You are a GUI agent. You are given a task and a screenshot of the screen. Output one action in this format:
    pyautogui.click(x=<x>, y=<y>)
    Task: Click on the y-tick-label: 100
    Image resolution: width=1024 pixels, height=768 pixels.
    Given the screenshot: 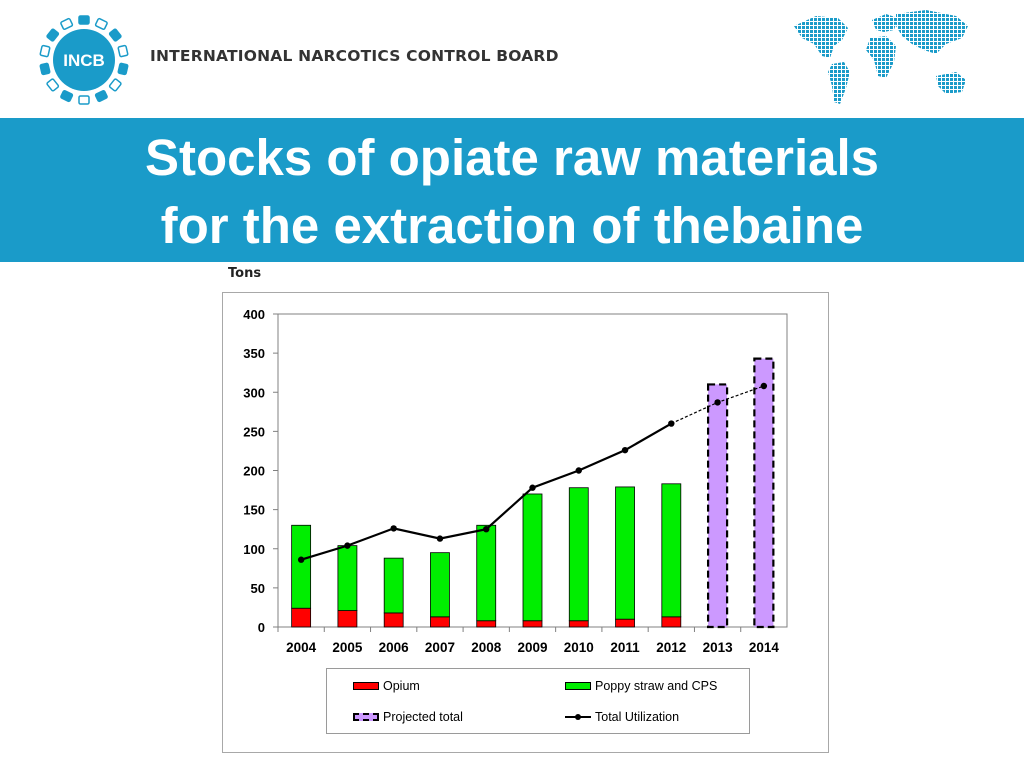 What is the action you would take?
    pyautogui.click(x=254, y=549)
    